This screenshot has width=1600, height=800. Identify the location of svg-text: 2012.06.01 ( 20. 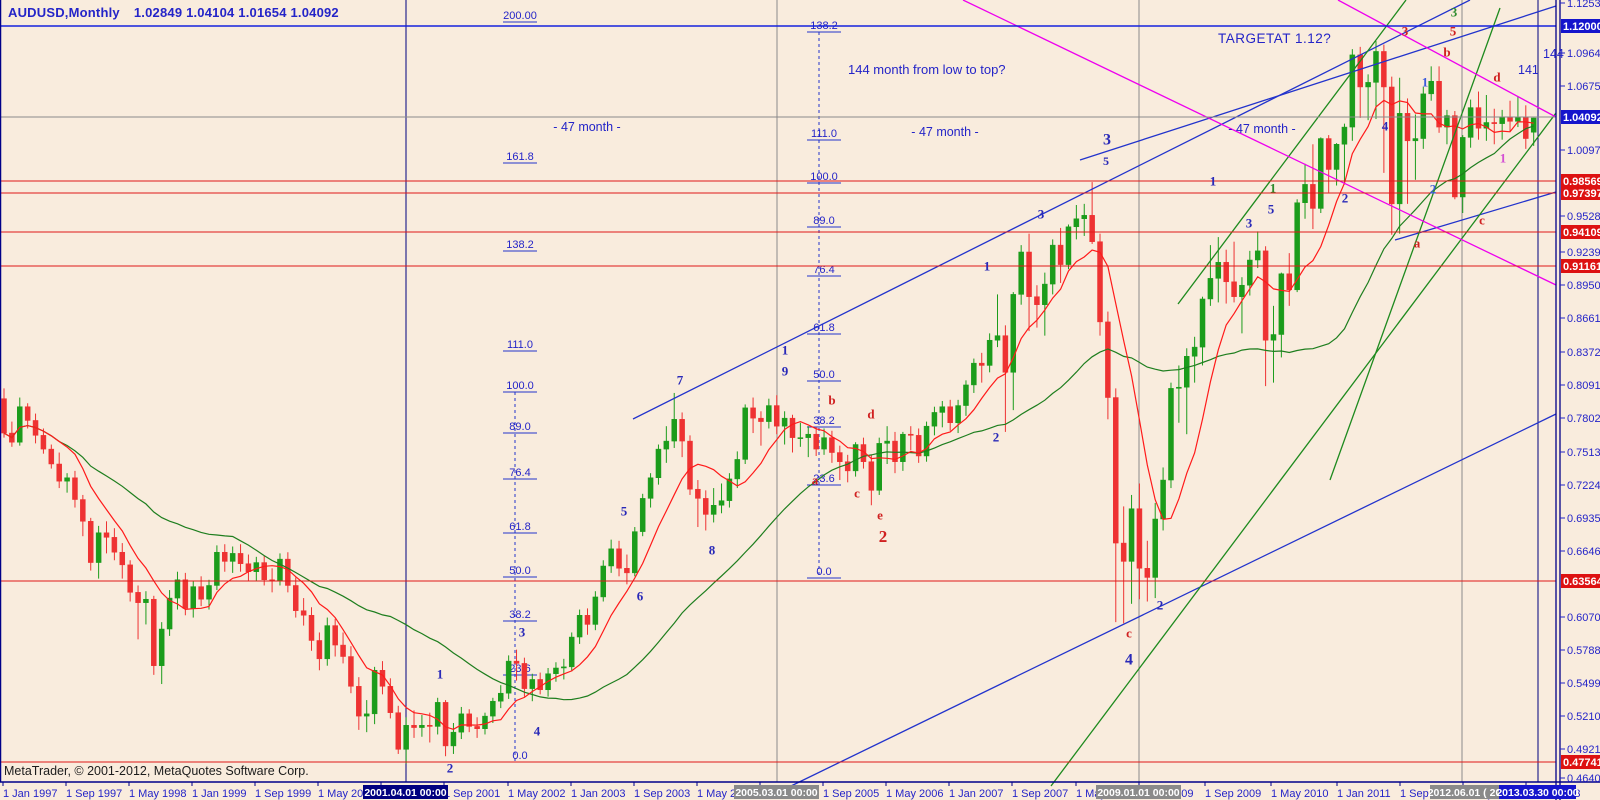
(1465, 793).